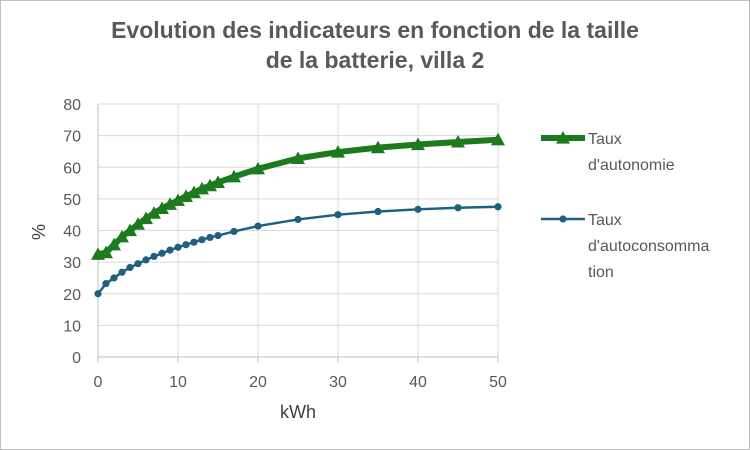 This screenshot has width=750, height=450. What do you see at coordinates (563, 137) in the screenshot?
I see `legend-marker-triangle` at bounding box center [563, 137].